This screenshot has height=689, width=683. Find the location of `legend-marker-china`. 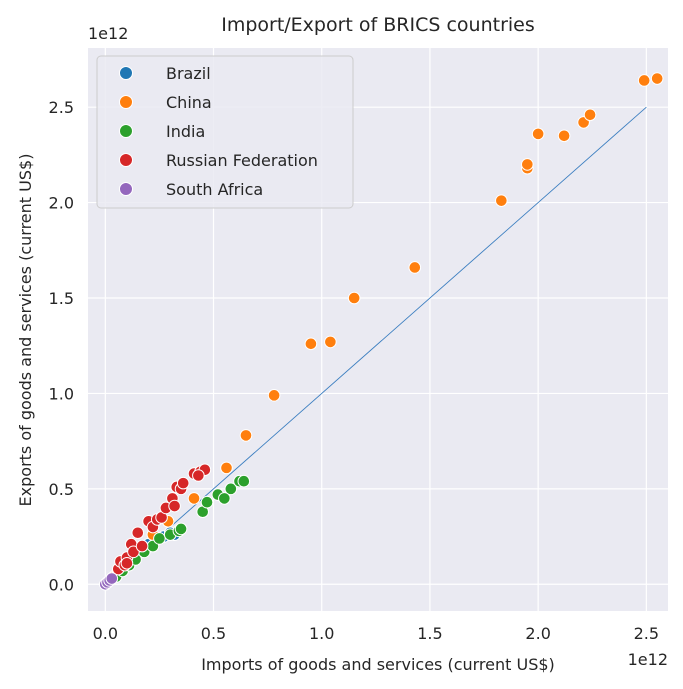

legend-marker-china is located at coordinates (126, 102).